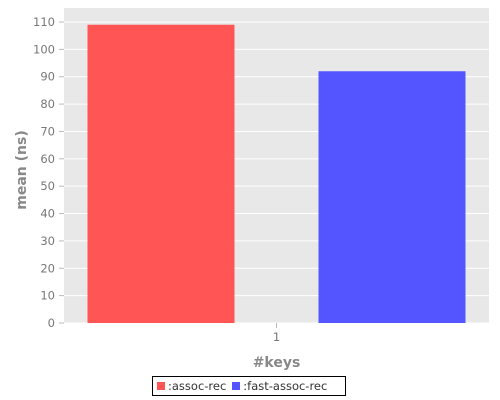 This screenshot has width=500, height=400. Describe the element at coordinates (51, 323) in the screenshot. I see `y-tick-label: 0` at that location.